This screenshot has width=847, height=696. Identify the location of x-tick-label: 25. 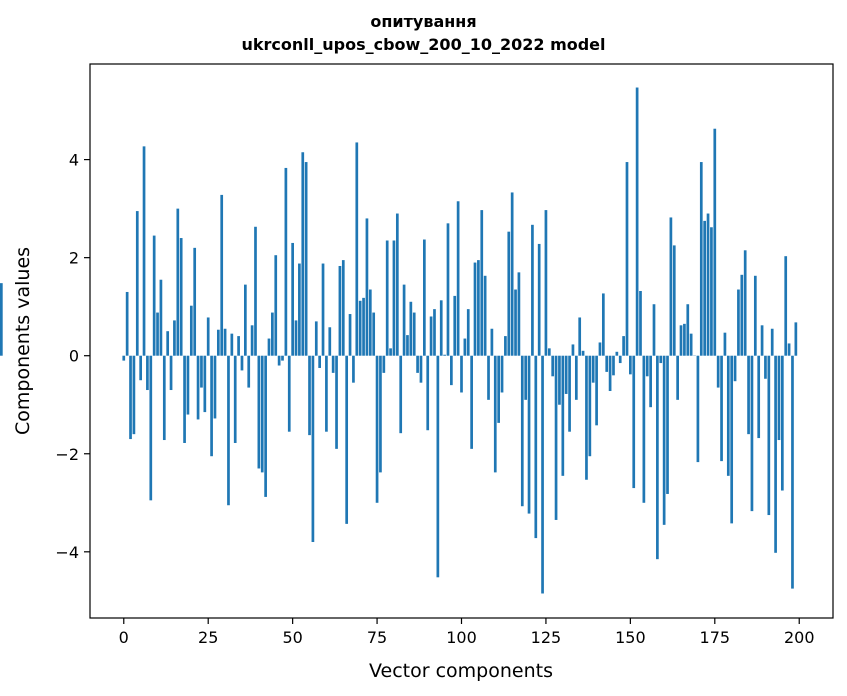
(208, 637).